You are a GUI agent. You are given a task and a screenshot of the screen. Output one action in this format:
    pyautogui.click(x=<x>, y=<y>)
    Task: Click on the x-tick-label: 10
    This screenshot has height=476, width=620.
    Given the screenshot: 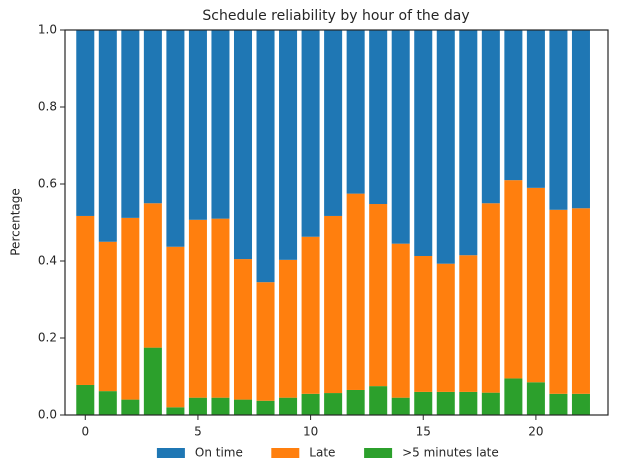 What is the action you would take?
    pyautogui.click(x=310, y=432)
    